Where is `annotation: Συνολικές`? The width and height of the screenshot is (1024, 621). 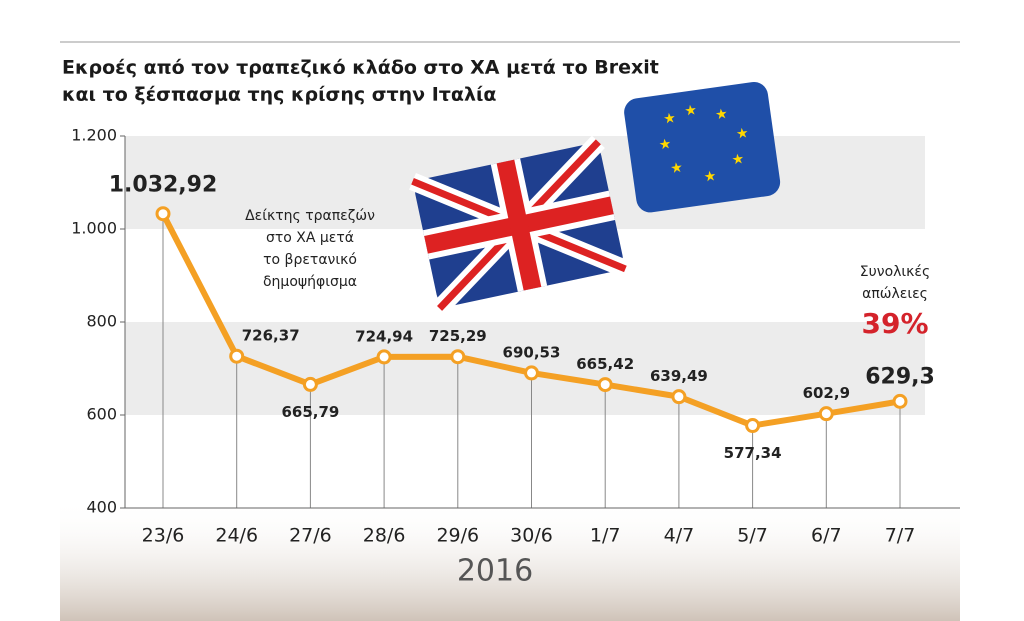
annotation: Συνολικές is located at coordinates (895, 272).